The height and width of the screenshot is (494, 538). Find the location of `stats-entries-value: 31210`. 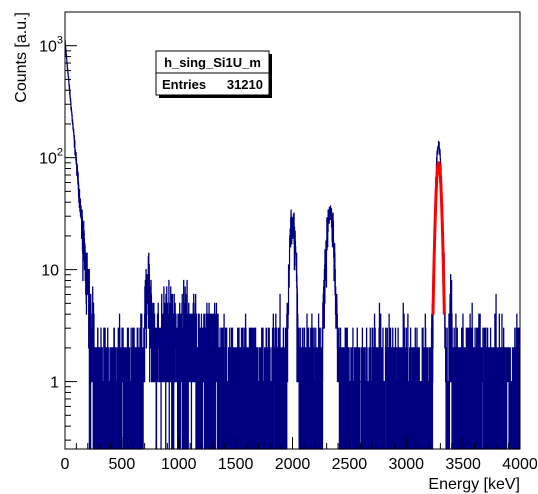

stats-entries-value: 31210 is located at coordinates (245, 84).